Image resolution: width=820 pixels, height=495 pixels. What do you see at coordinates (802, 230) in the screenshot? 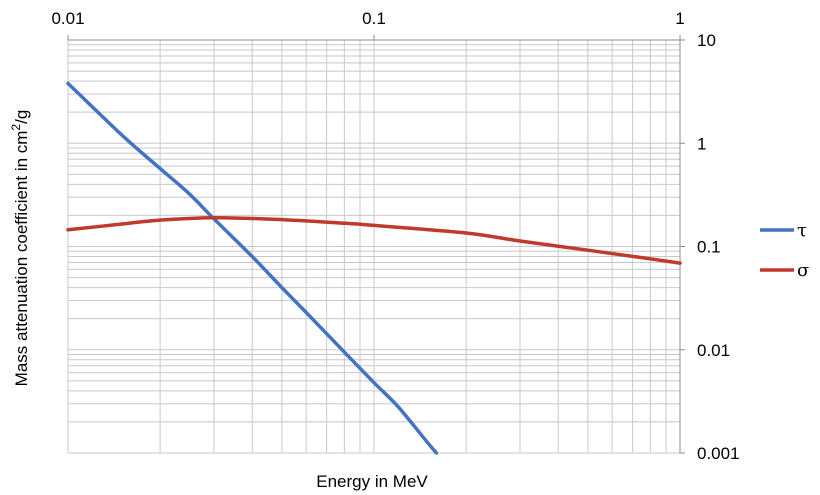
I see `legend-label: τ` at bounding box center [802, 230].